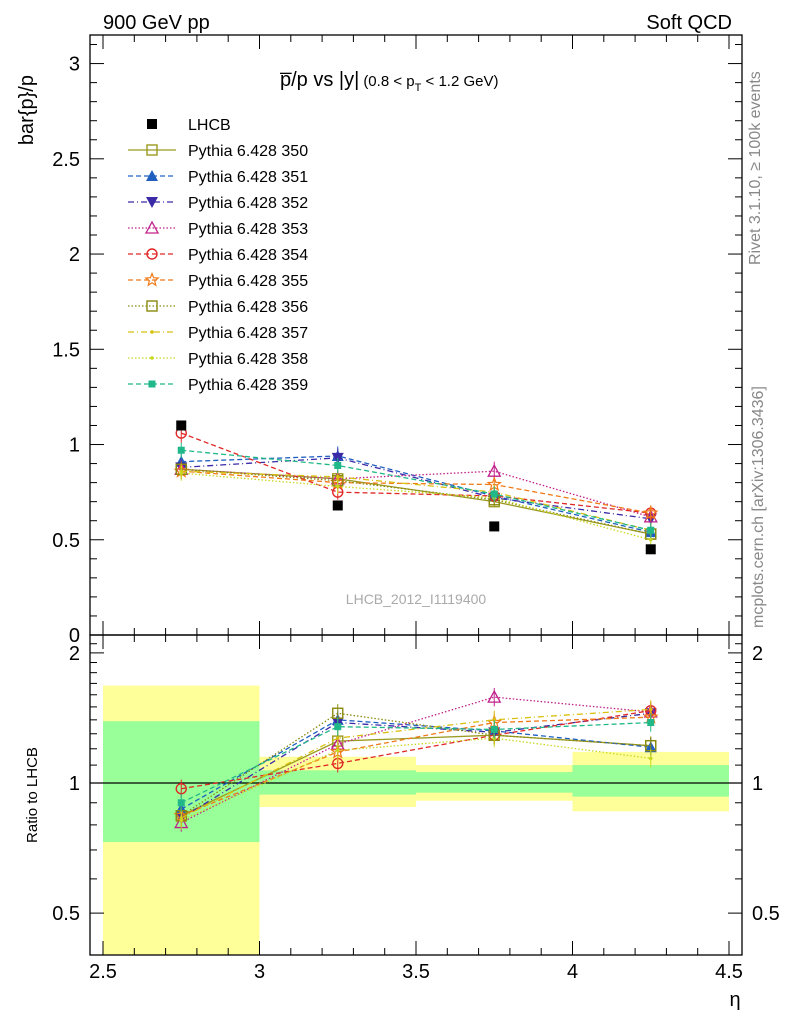 This screenshot has width=786, height=1024. Describe the element at coordinates (74, 65) in the screenshot. I see `y-tick-label: 3` at that location.